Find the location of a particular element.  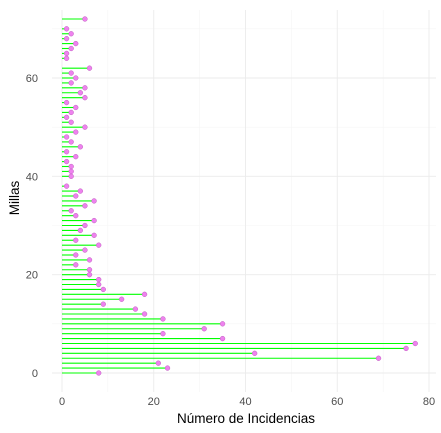

x-axis-title: Número de Incidencias is located at coordinates (246, 418).